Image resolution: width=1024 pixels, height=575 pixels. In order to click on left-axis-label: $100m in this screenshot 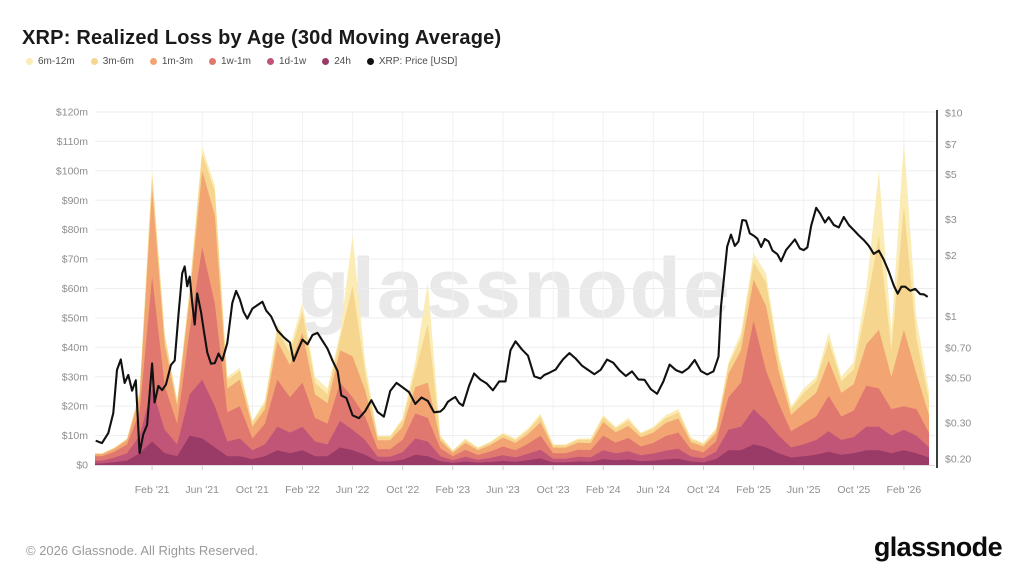, I will do `click(72, 171)`.